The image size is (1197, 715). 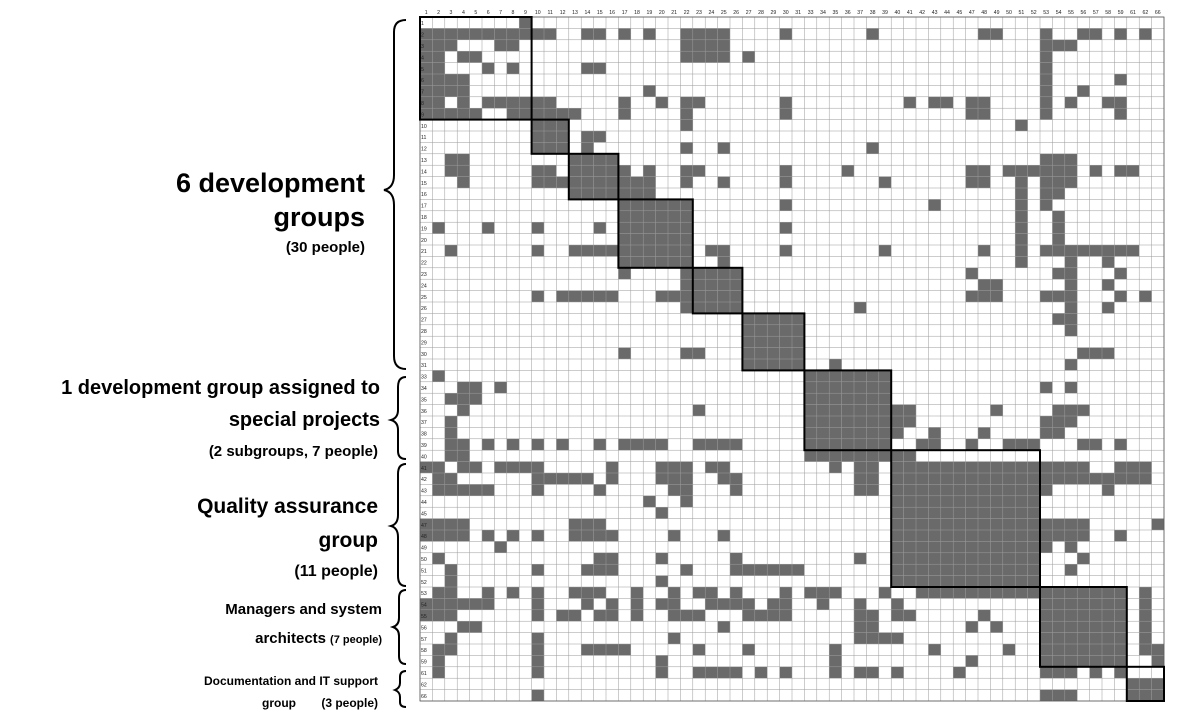 I want to click on row-label: 15, so click(x=424, y=184).